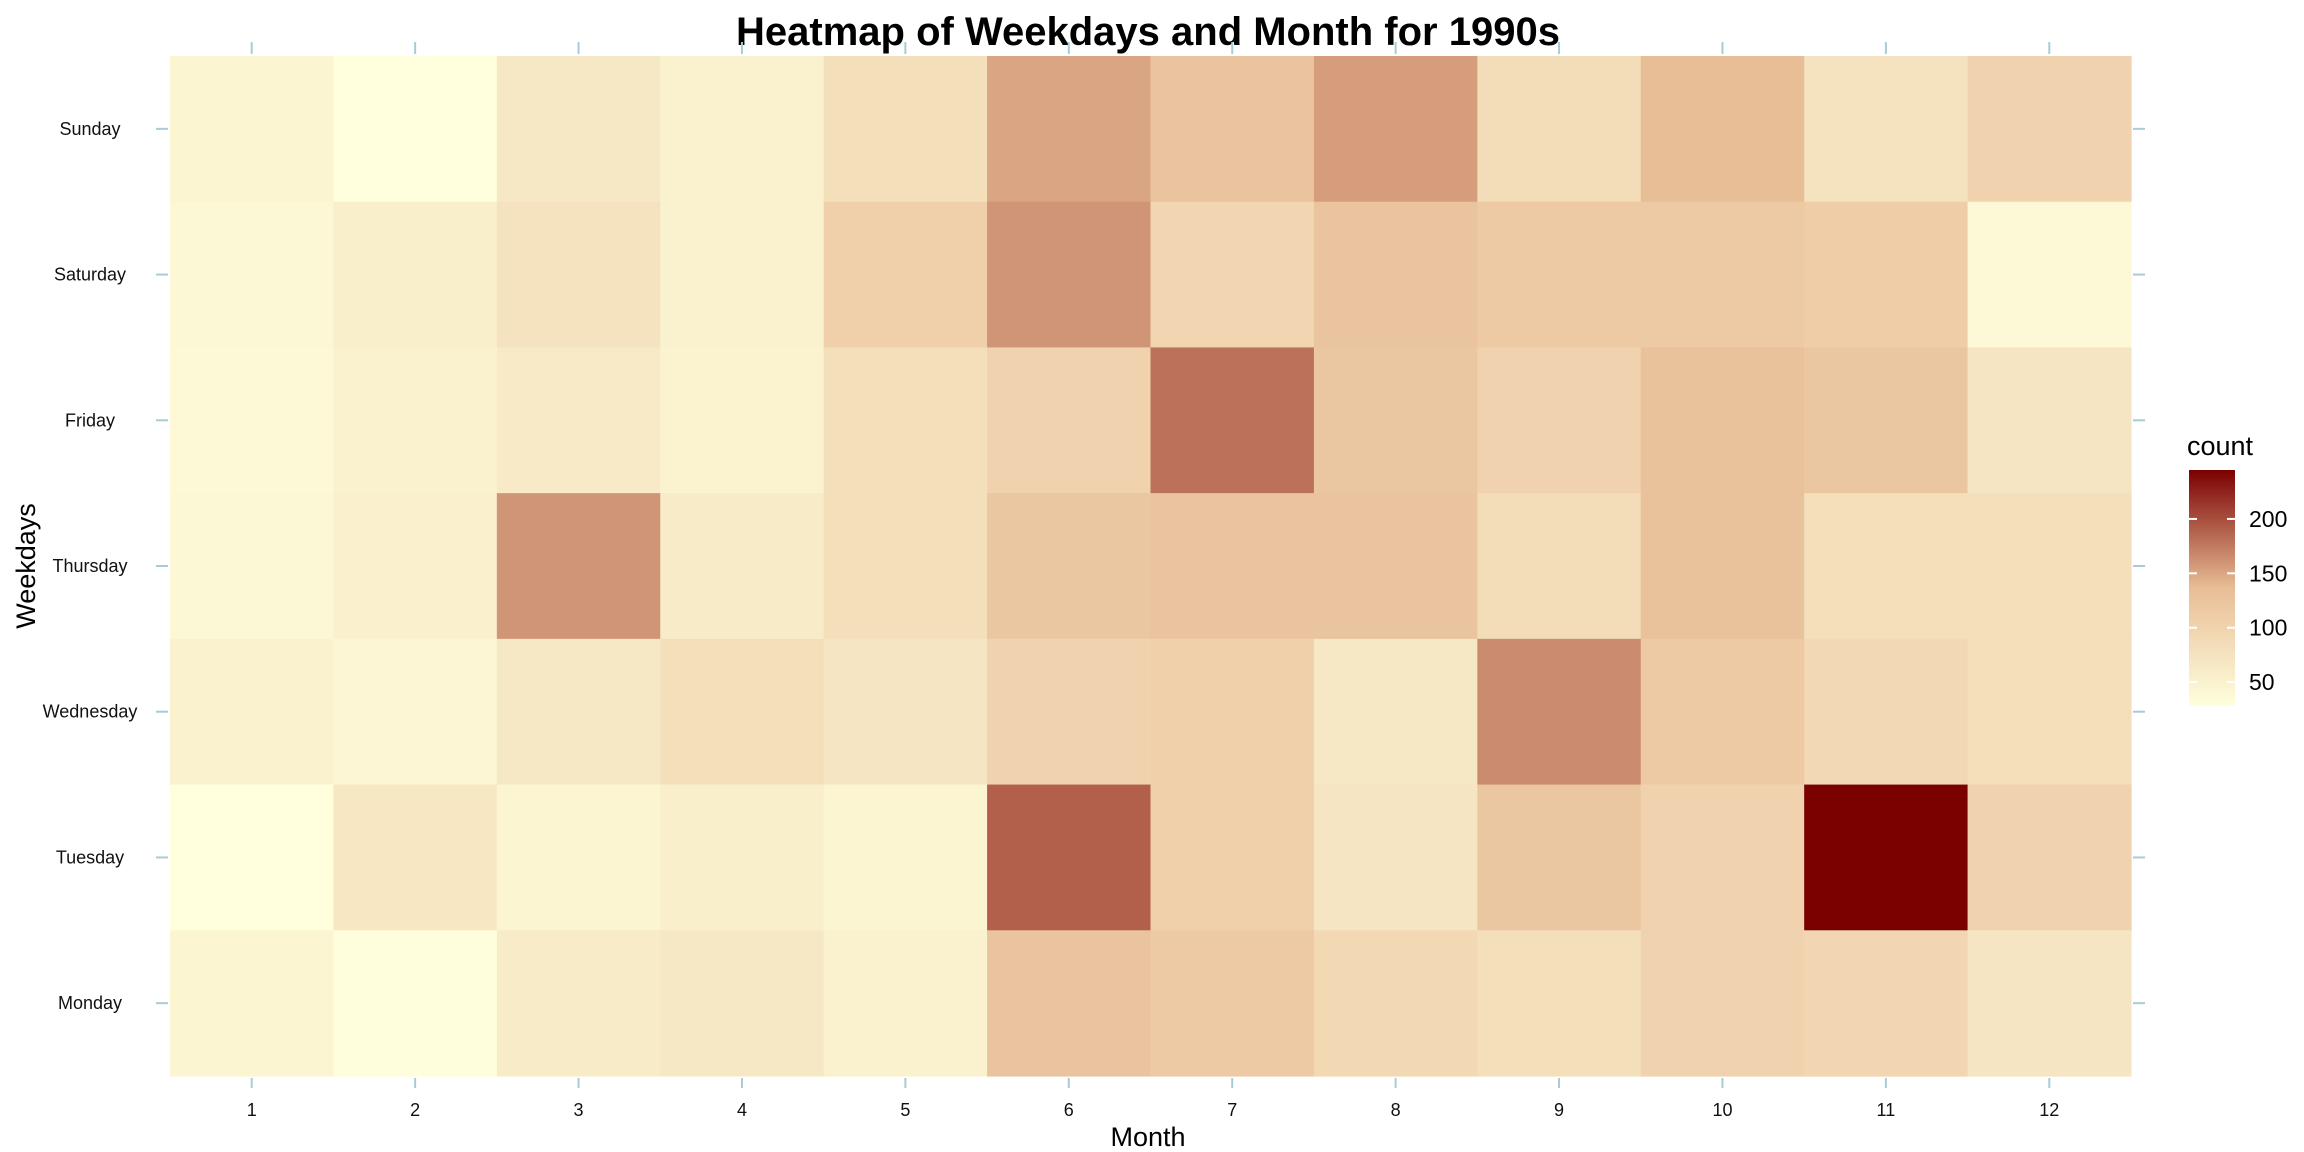 The width and height of the screenshot is (2304, 1152). Describe the element at coordinates (2262, 682) in the screenshot. I see `legend-tick-label-50: 50` at that location.